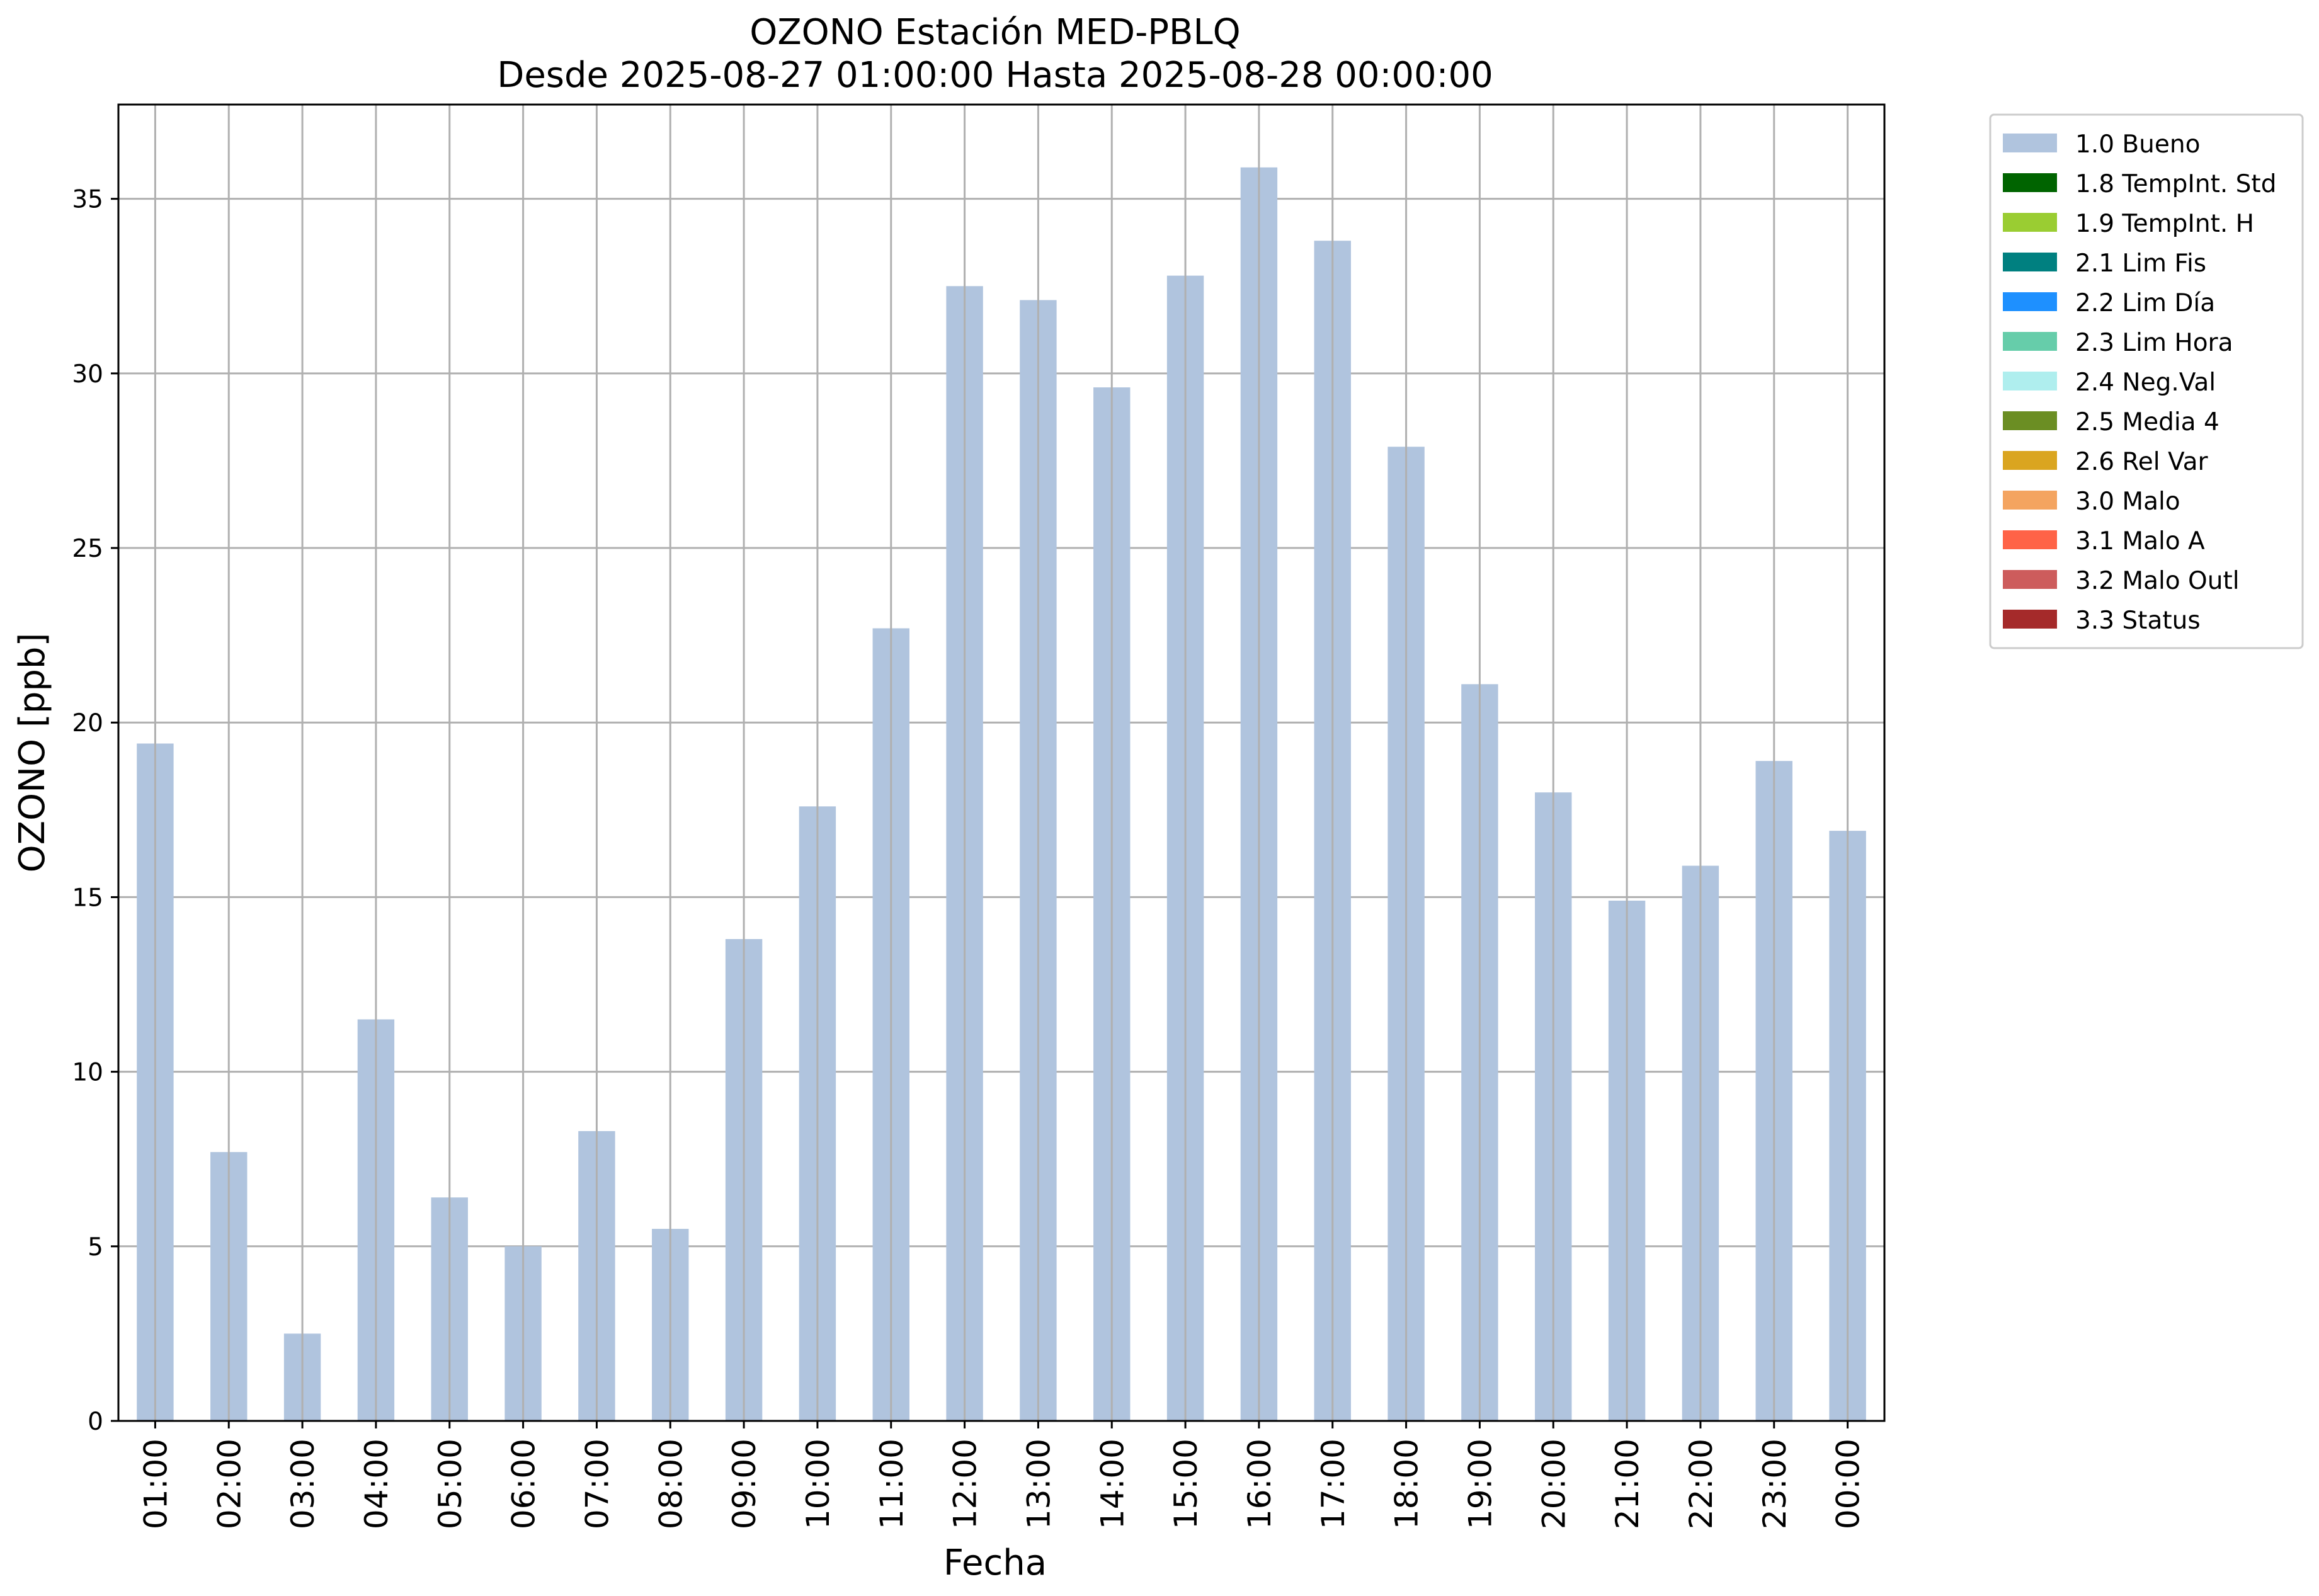  What do you see at coordinates (744, 1484) in the screenshot?
I see `xtick-label: 09:00` at bounding box center [744, 1484].